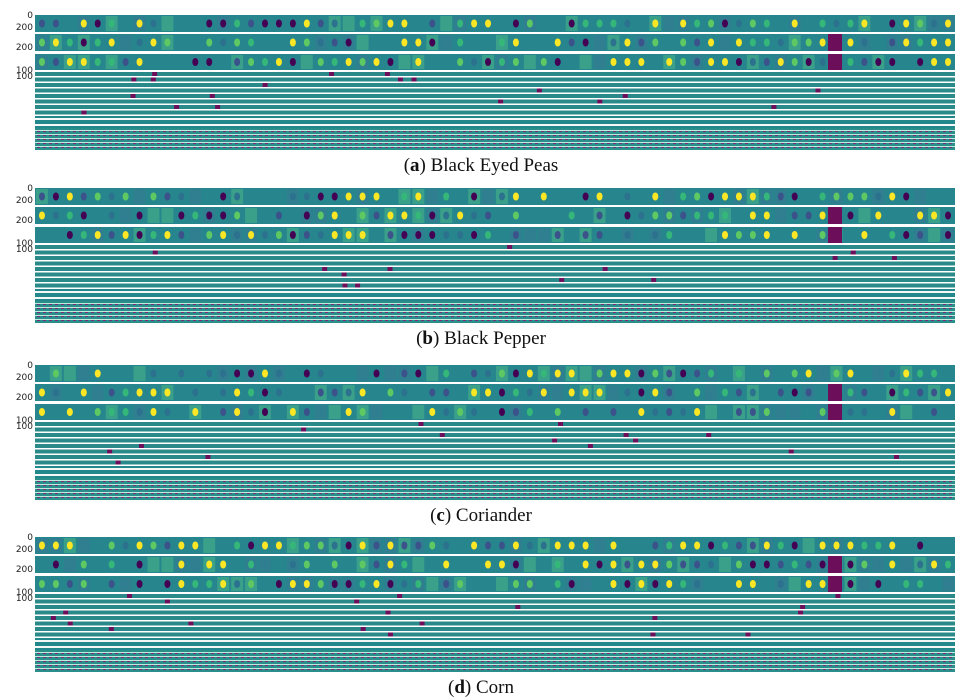 This screenshot has width=962, height=699. What do you see at coordinates (433, 515) in the screenshot?
I see `caption-part: (` at bounding box center [433, 515].